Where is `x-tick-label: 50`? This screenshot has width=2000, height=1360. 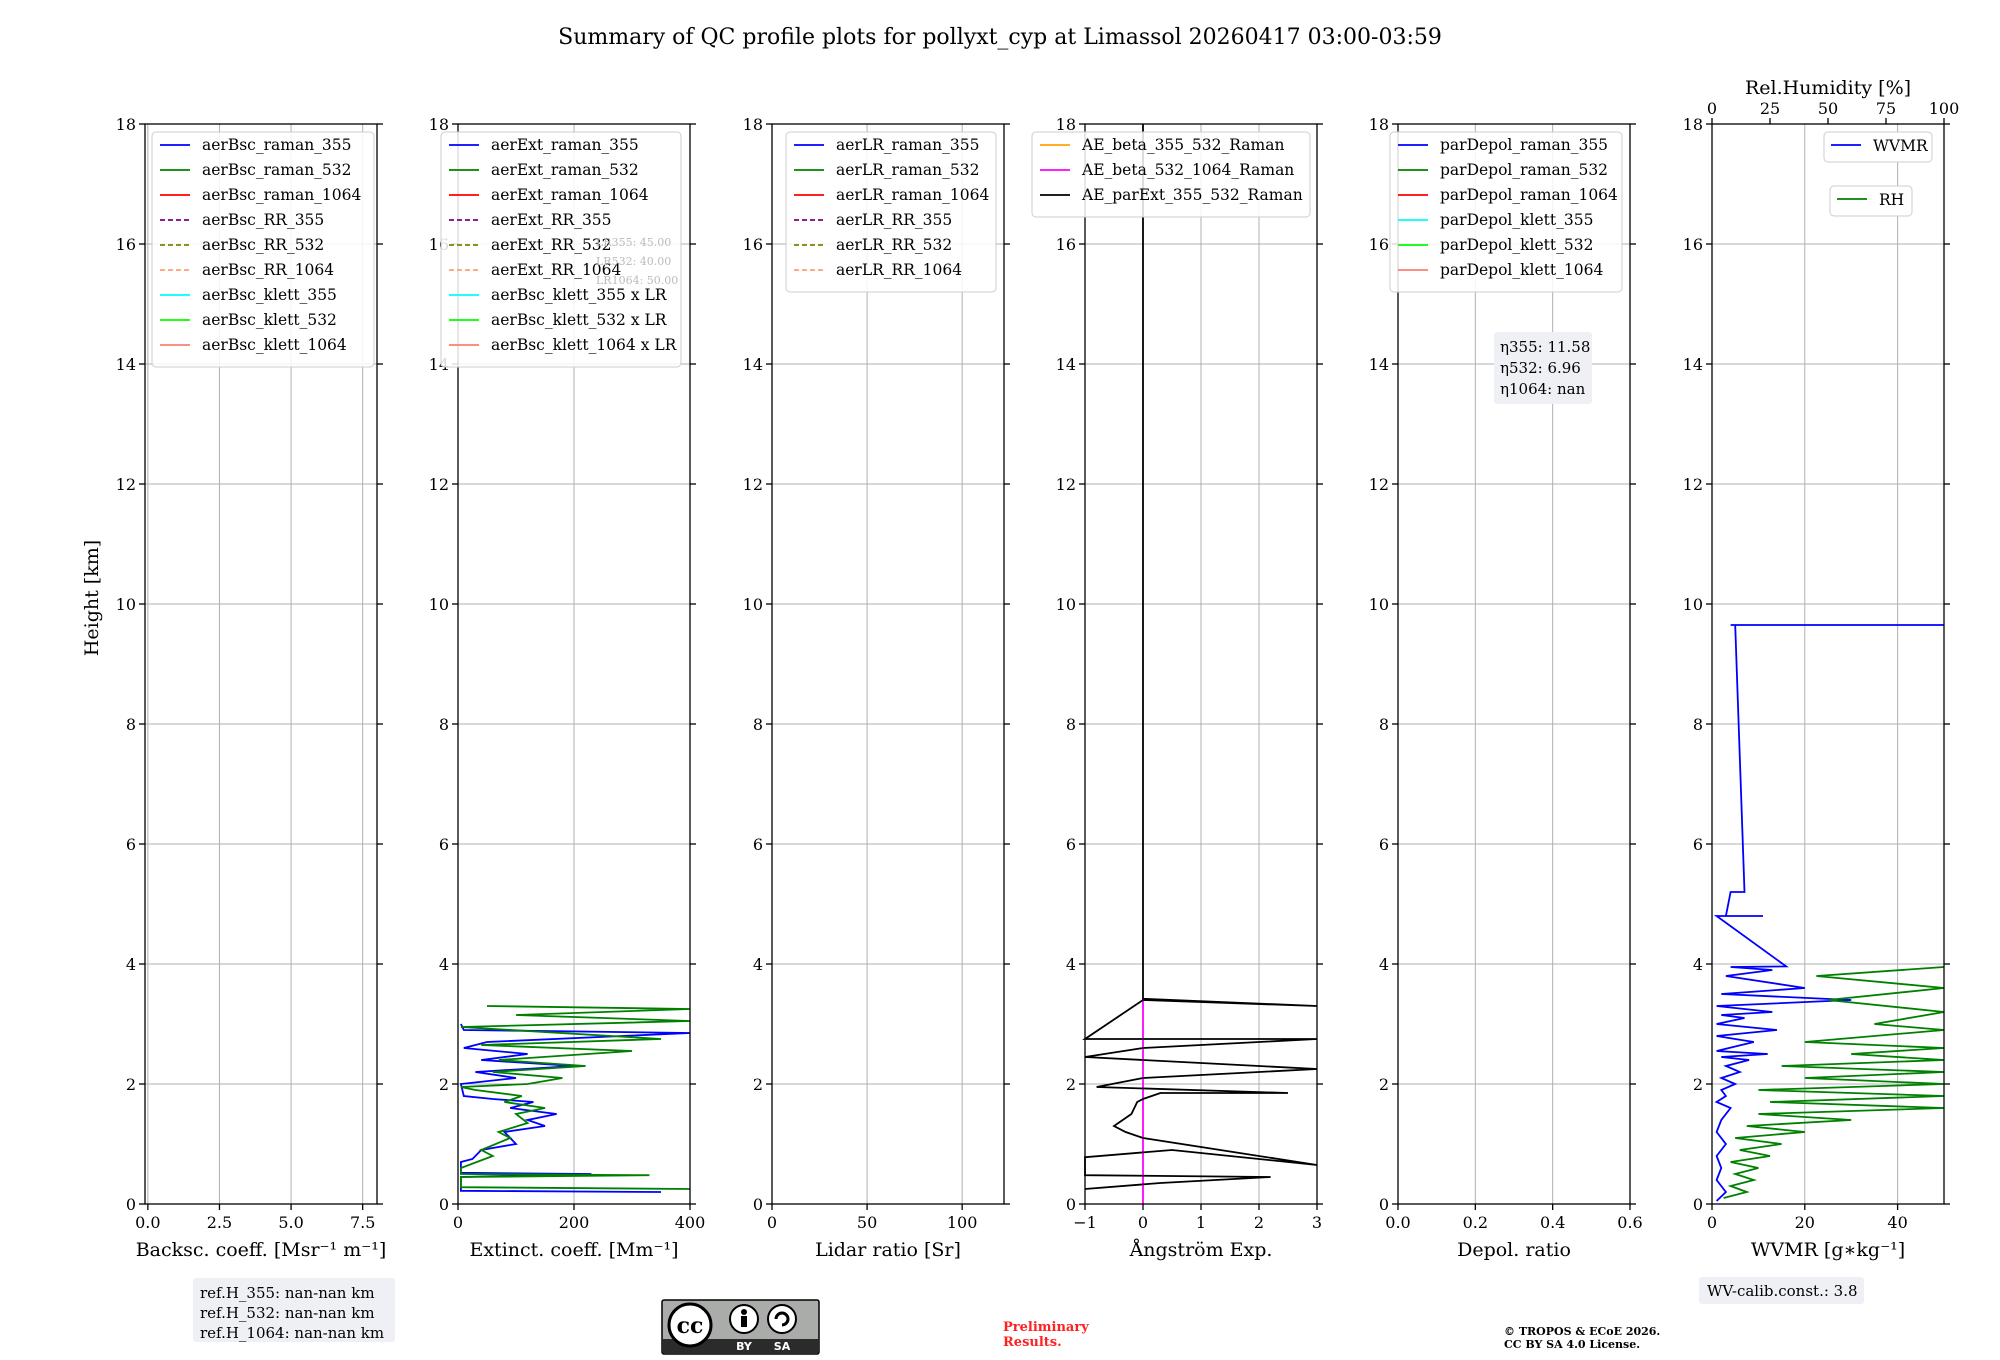 x-tick-label: 50 is located at coordinates (867, 1222).